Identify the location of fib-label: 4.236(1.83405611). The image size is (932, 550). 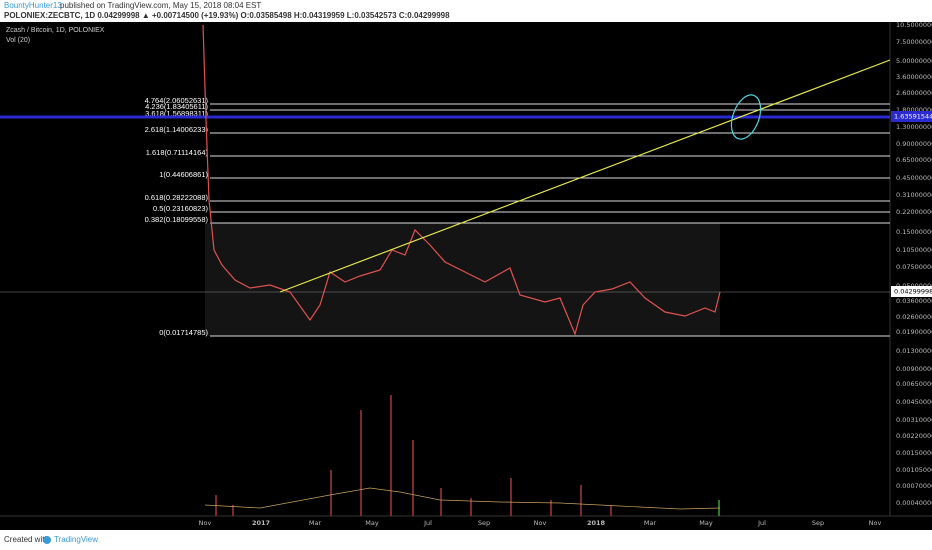
(176, 106).